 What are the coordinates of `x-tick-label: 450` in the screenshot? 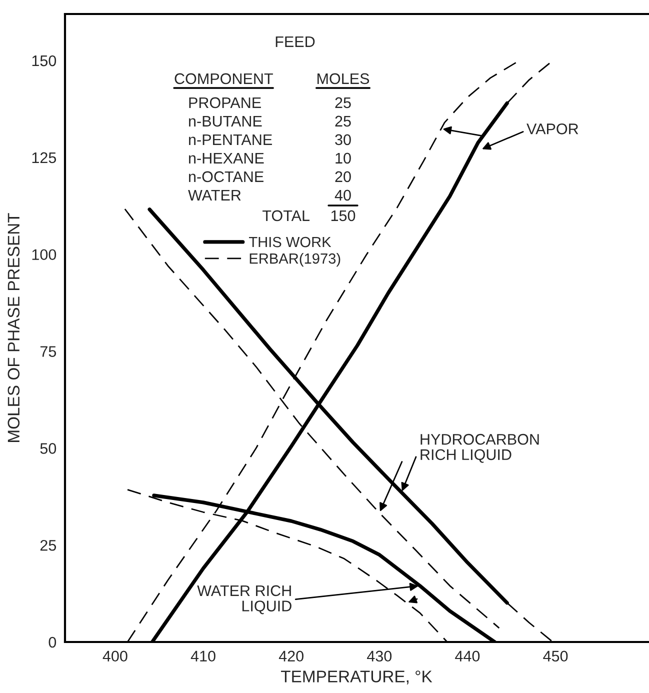 It's located at (555, 656).